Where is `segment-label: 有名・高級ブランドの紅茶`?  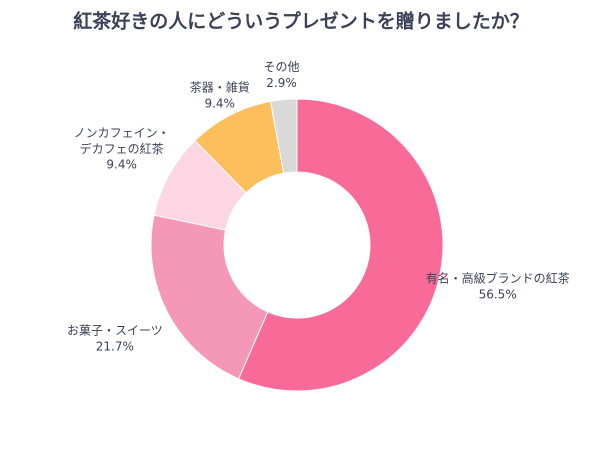 segment-label: 有名・高級ブランドの紅茶 is located at coordinates (498, 277).